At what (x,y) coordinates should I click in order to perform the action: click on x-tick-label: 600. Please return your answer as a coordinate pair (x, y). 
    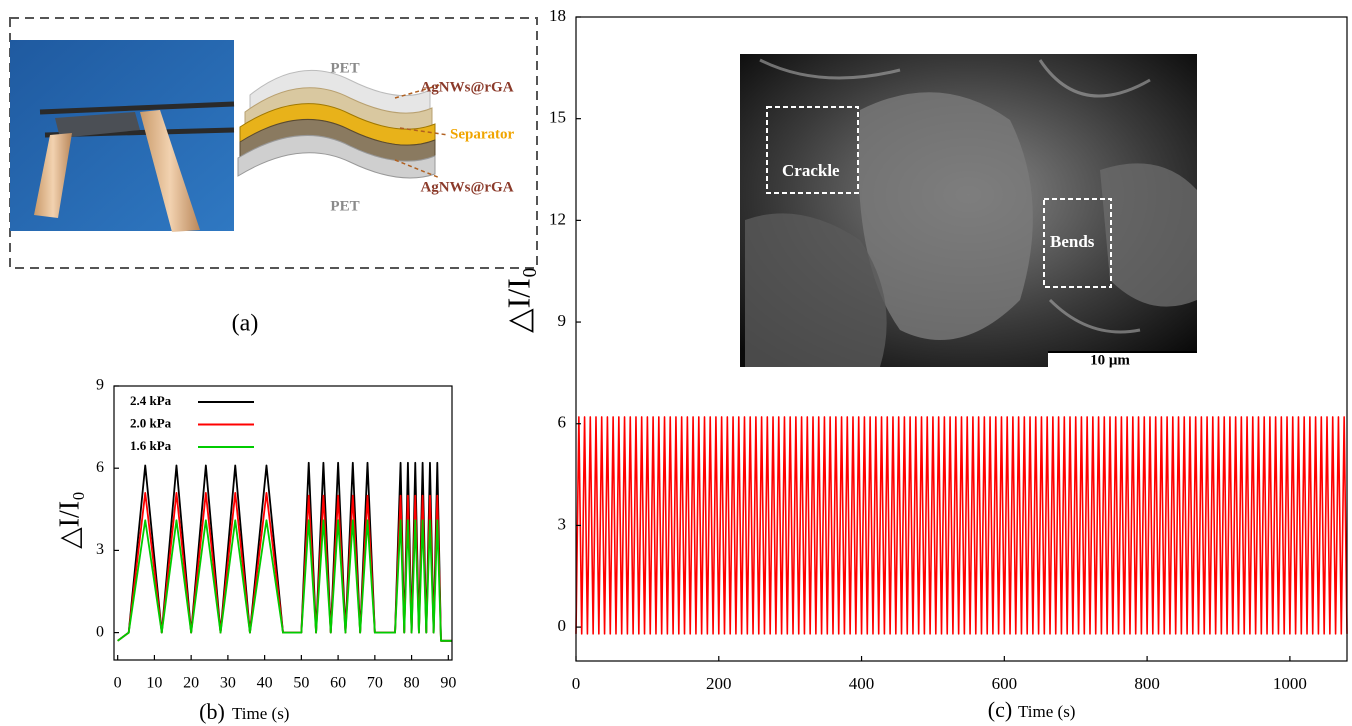
    Looking at the image, I should click on (1005, 683).